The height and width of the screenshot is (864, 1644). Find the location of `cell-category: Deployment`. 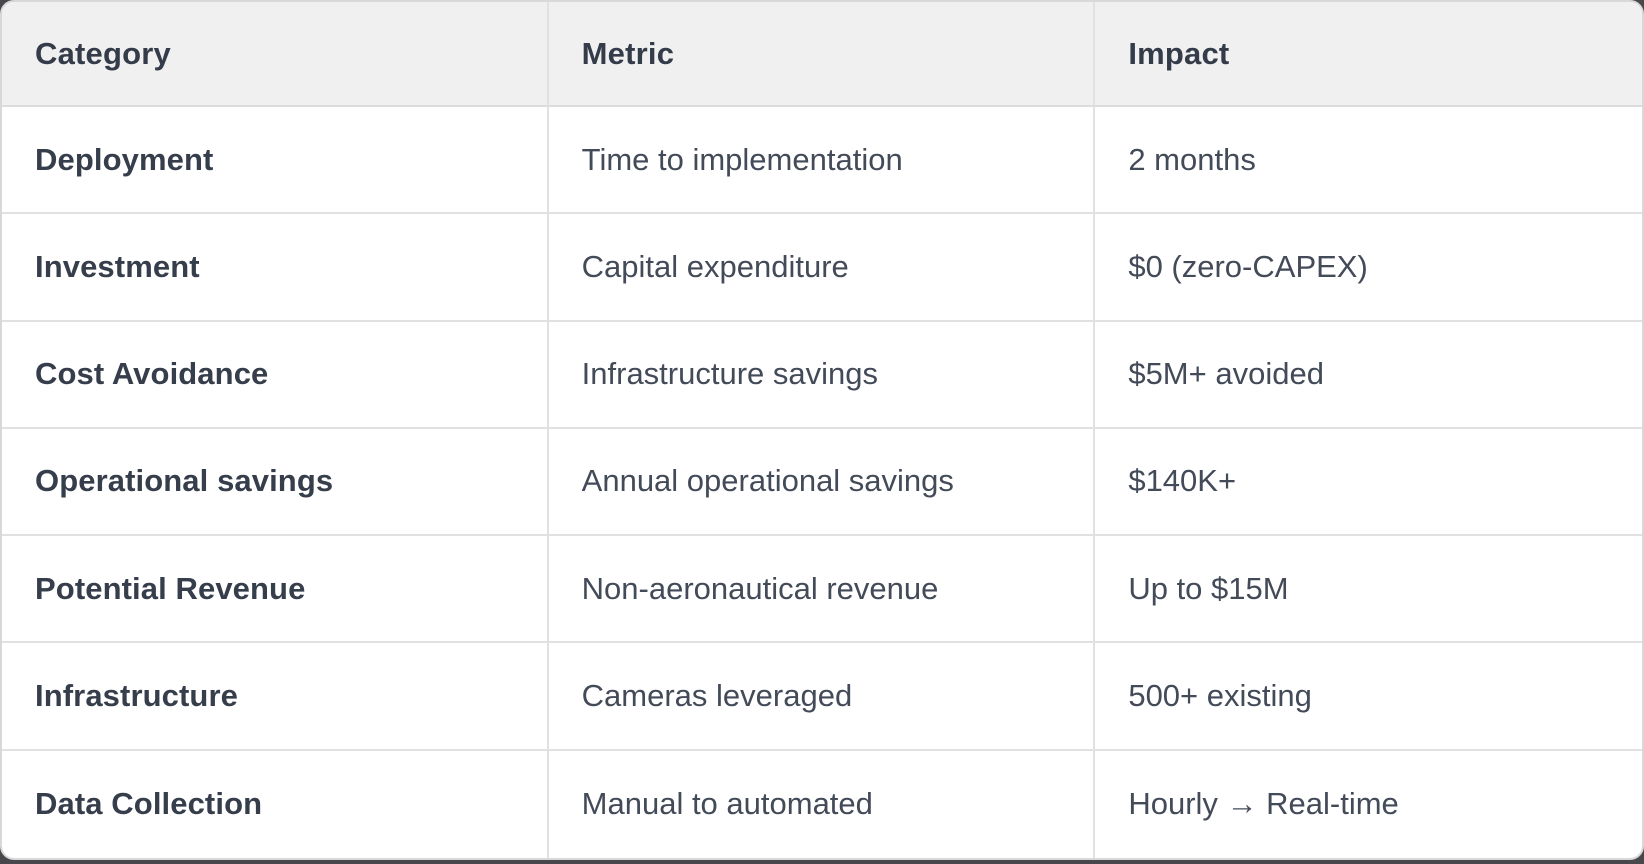

cell-category: Deployment is located at coordinates (275, 161).